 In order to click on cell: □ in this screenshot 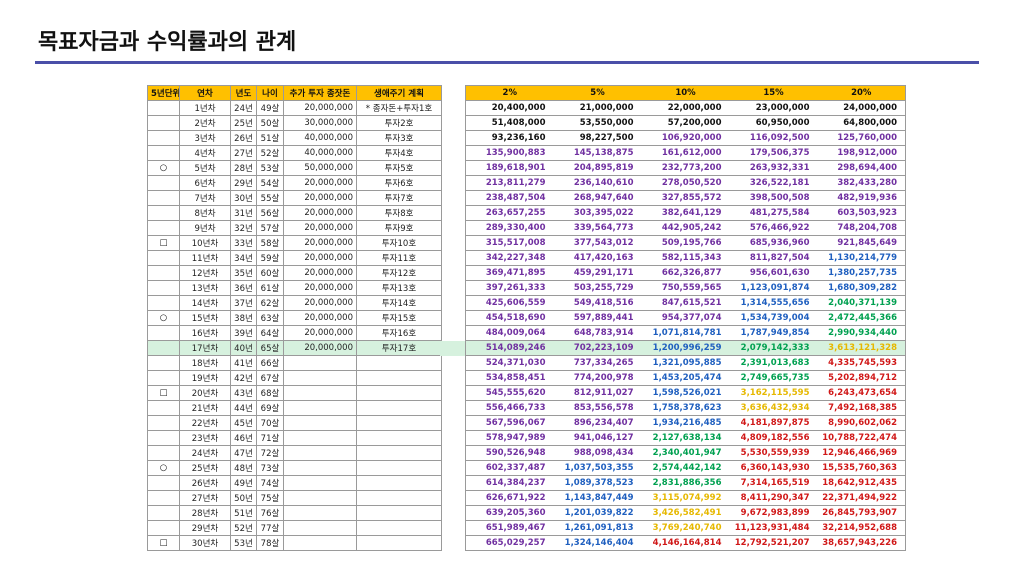, I will do `click(163, 243)`.